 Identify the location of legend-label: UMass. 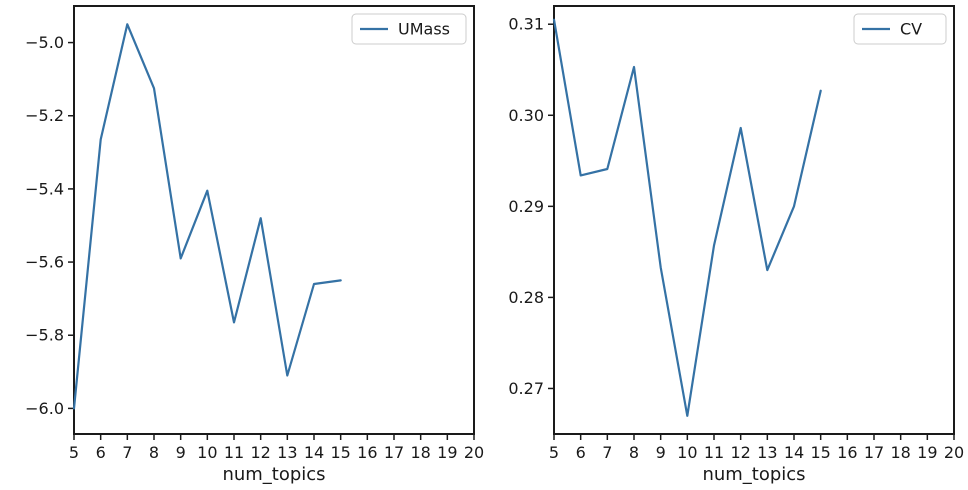
(424, 29).